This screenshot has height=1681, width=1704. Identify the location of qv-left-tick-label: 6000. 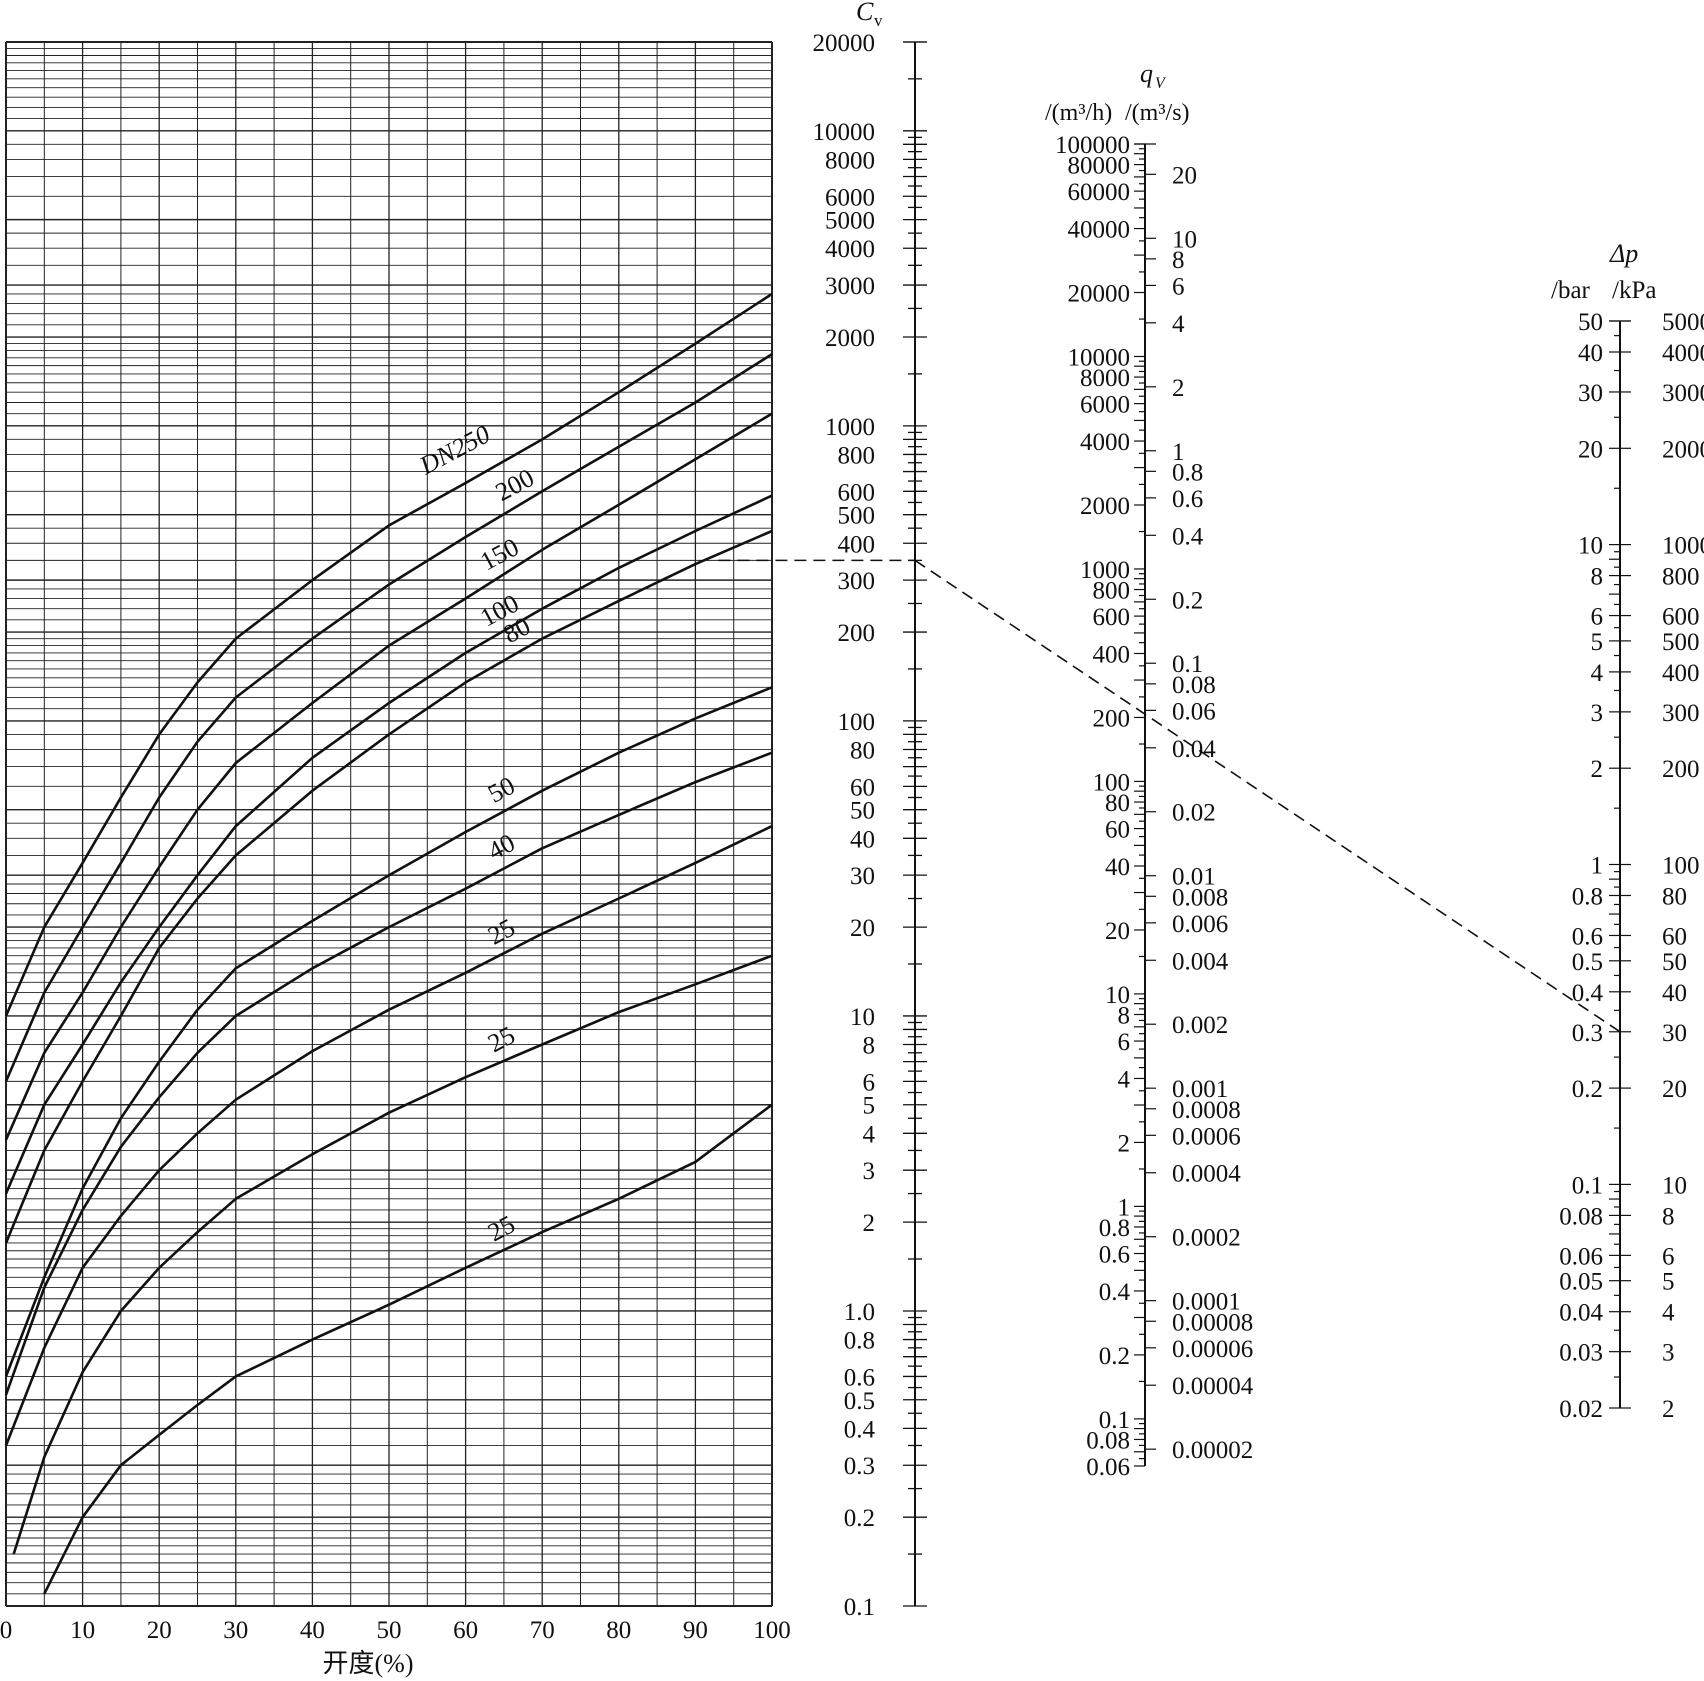
(1105, 405).